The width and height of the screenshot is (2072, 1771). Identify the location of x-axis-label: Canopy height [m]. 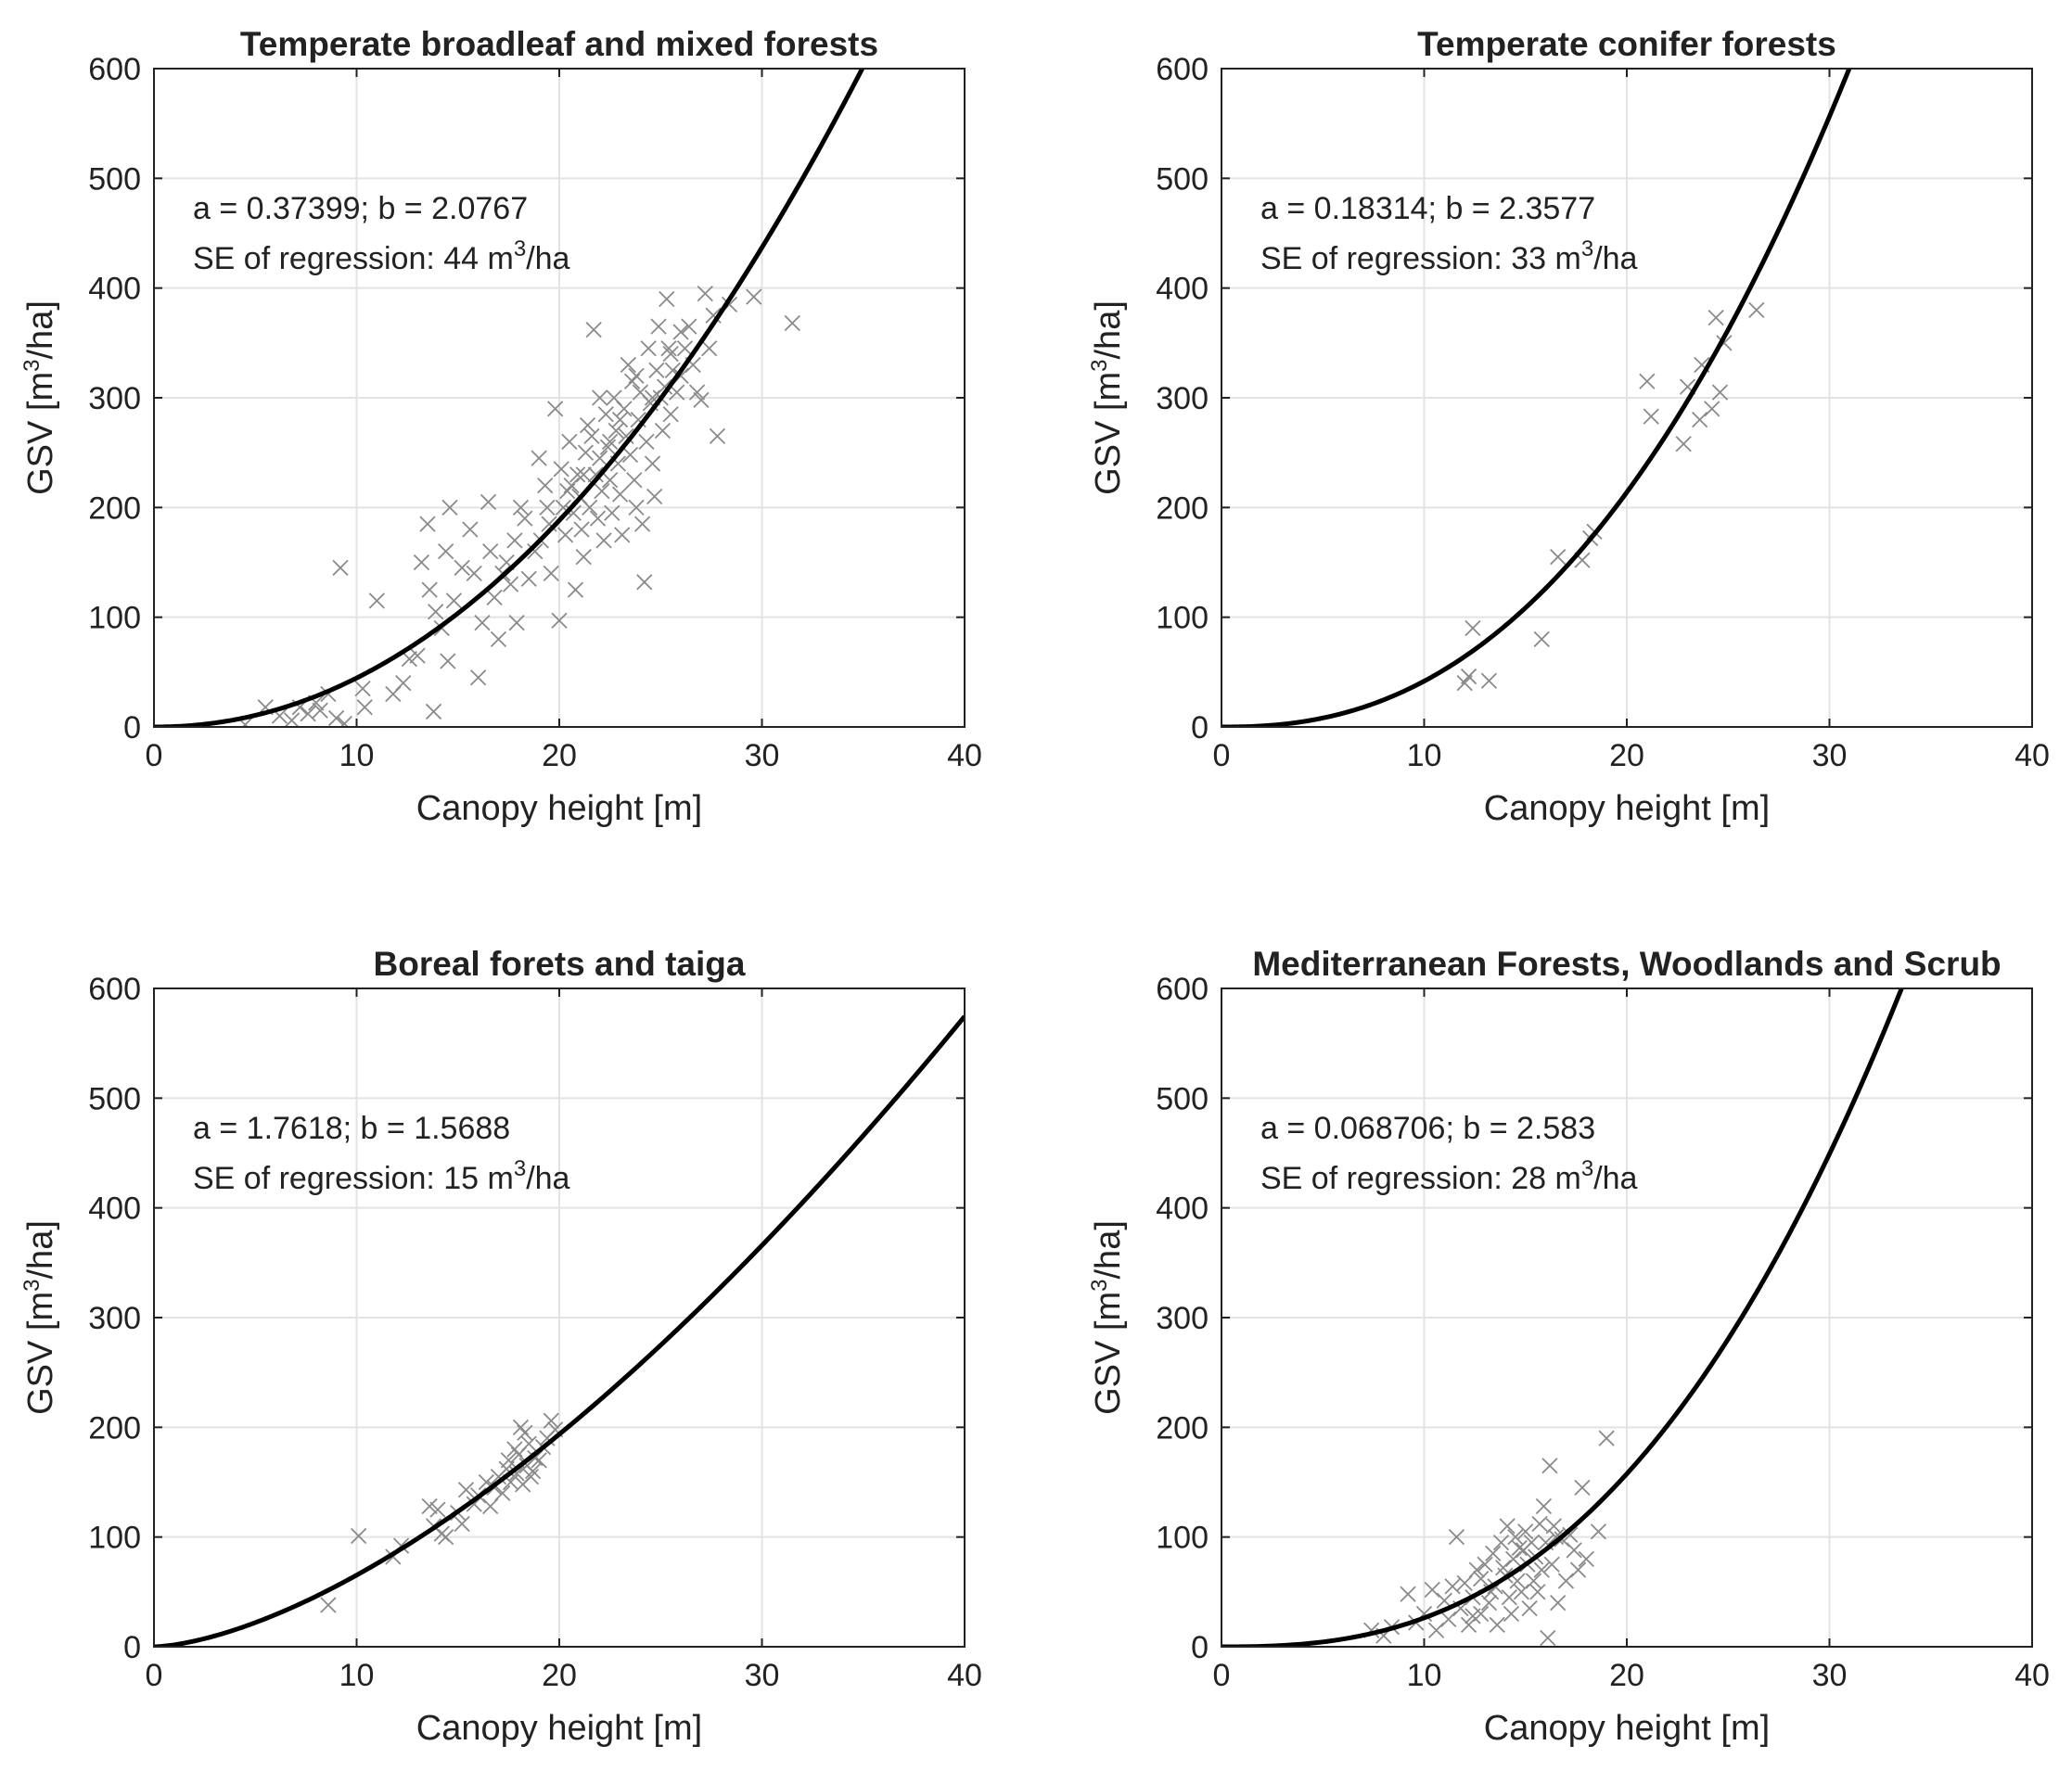
(1627, 1728).